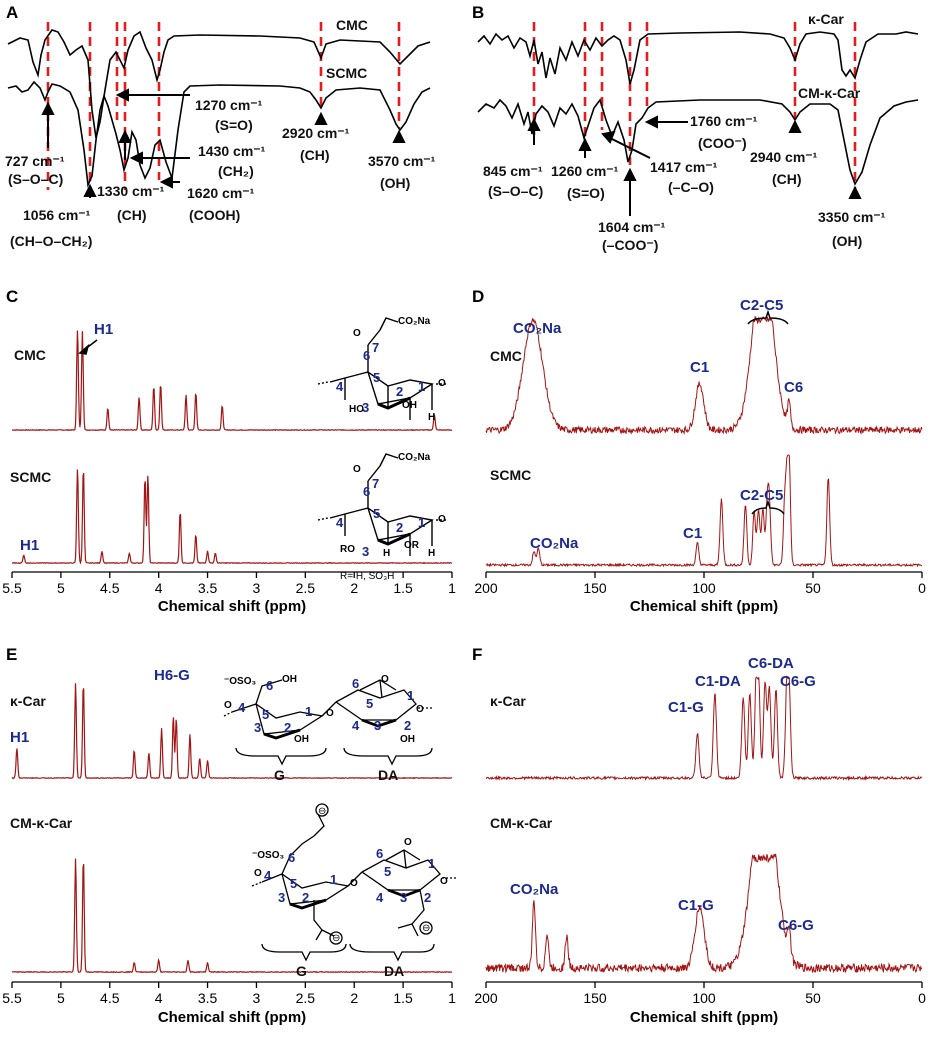  What do you see at coordinates (12, 12) in the screenshot?
I see `panel-letter-a: A` at bounding box center [12, 12].